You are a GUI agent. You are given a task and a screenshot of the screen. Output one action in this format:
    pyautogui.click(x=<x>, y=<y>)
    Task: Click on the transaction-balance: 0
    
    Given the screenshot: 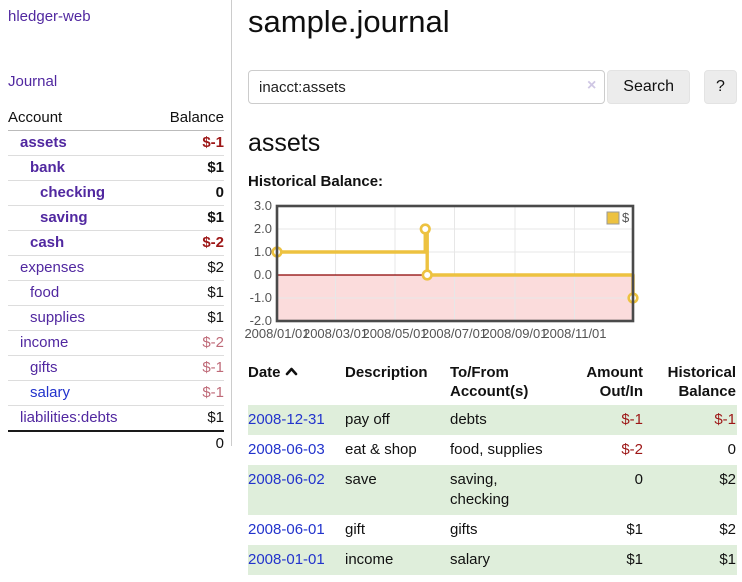 What is the action you would take?
    pyautogui.click(x=731, y=449)
    